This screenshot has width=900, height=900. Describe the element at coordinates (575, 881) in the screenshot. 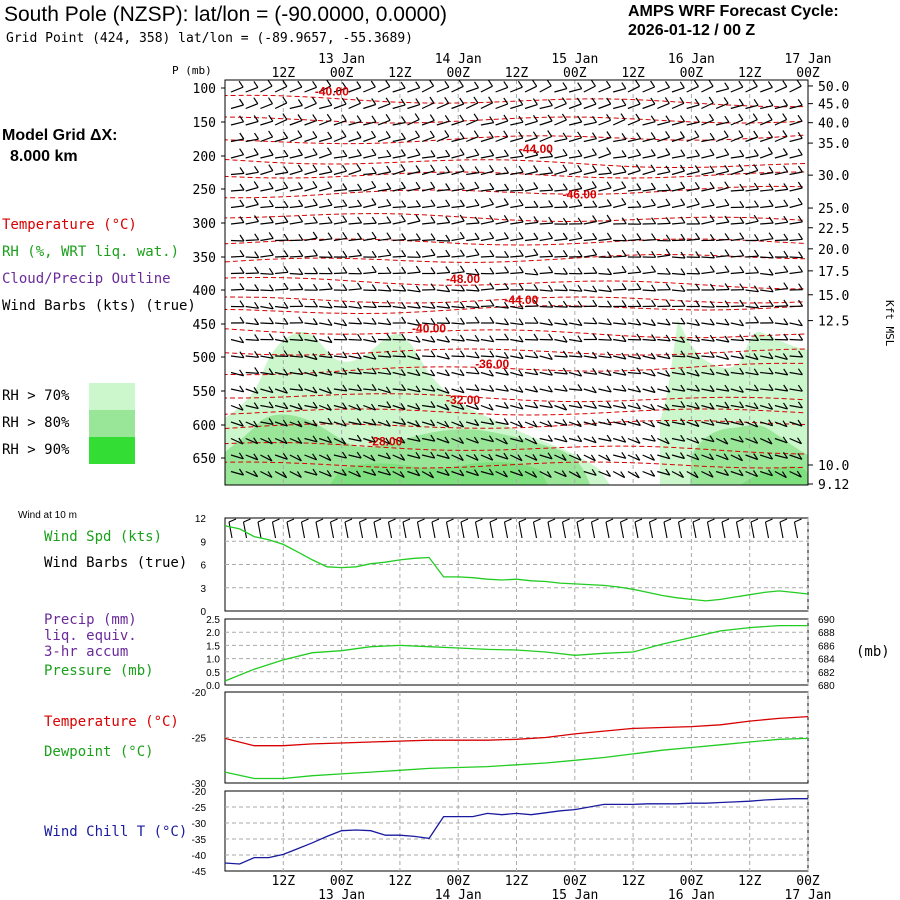

I see `bottom-time-tick-5: 00Z` at that location.